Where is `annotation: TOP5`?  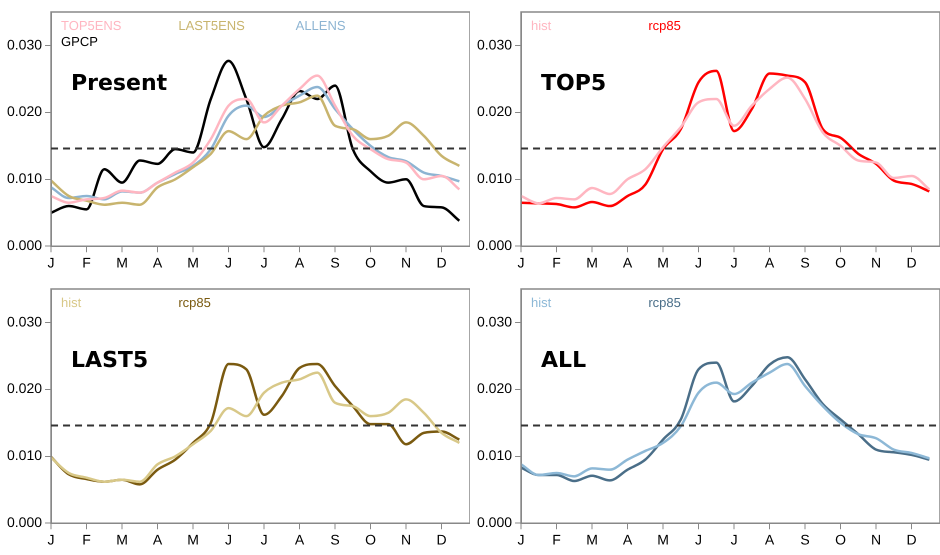
annotation: TOP5 is located at coordinates (573, 83).